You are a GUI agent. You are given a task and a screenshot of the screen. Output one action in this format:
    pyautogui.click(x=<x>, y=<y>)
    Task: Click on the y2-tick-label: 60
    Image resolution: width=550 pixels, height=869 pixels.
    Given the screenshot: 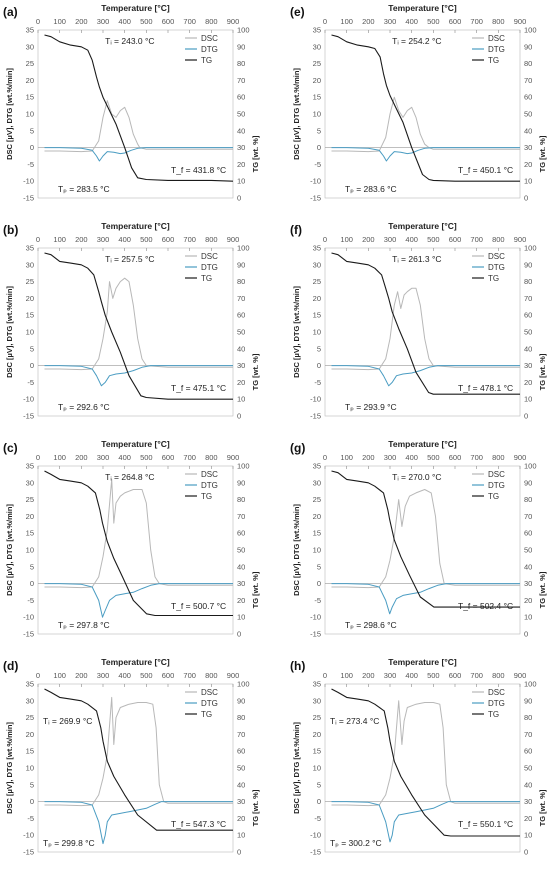 What is the action you would take?
    pyautogui.click(x=528, y=533)
    